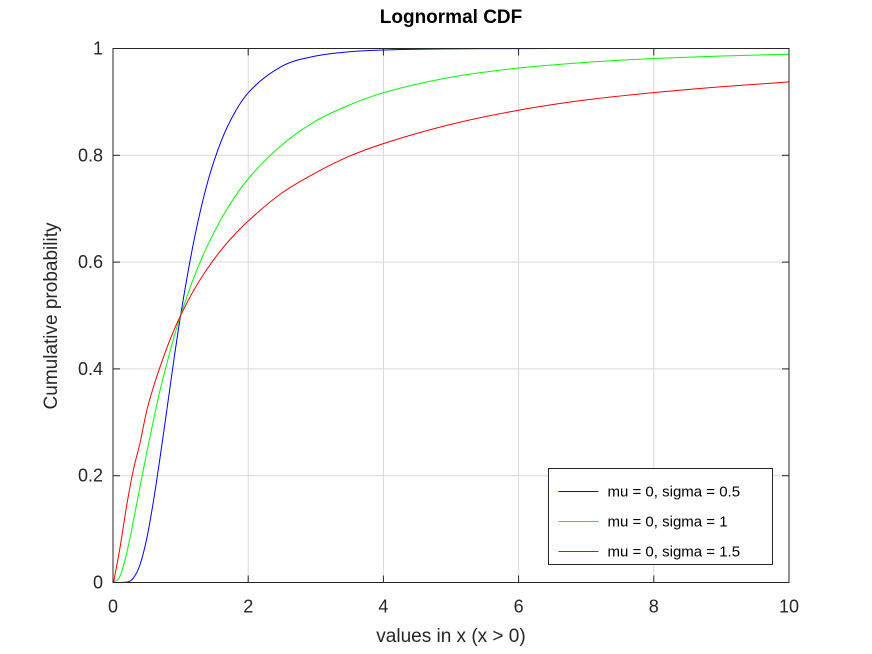  What do you see at coordinates (674, 552) in the screenshot?
I see `legend-label-3: mu = 0, sigma = 1.5` at bounding box center [674, 552].